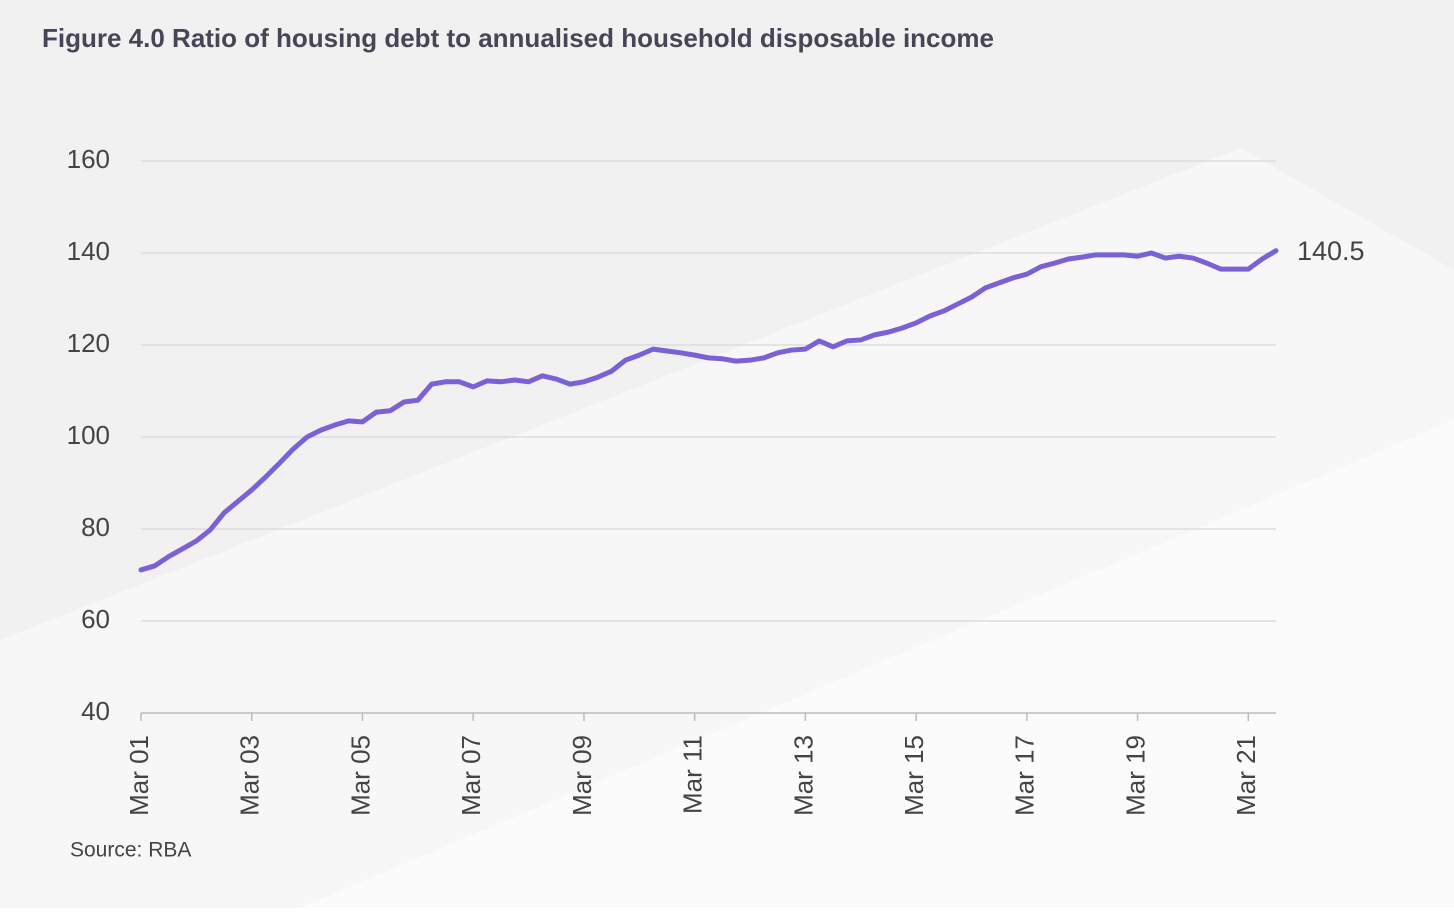  I want to click on y-tick-label: 160, so click(88, 159).